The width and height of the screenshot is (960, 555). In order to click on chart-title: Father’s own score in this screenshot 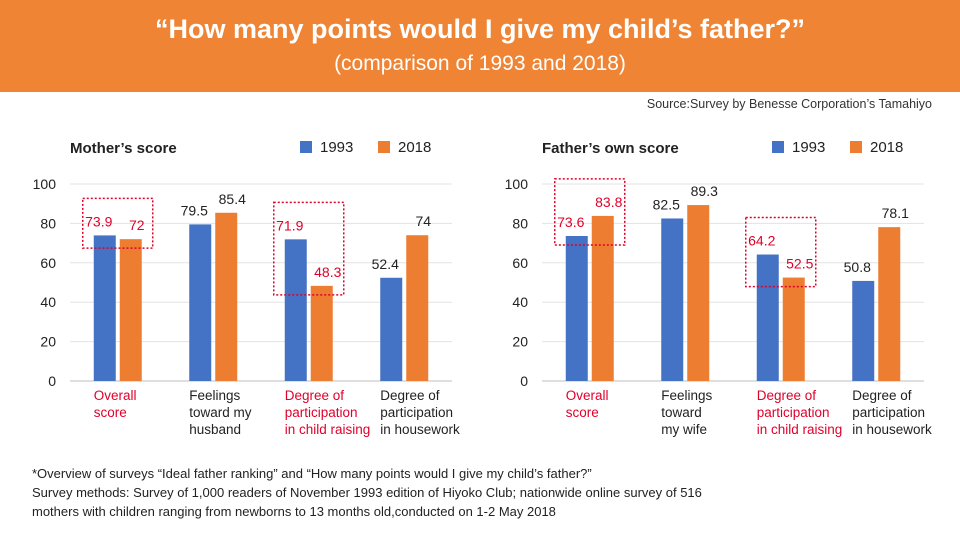, I will do `click(610, 148)`.